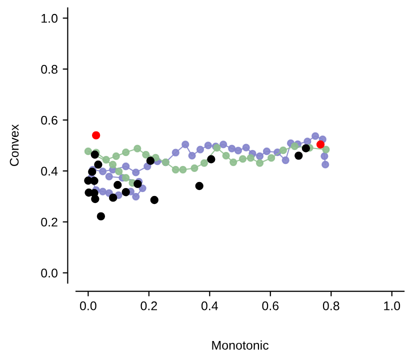  What do you see at coordinates (49, 69) in the screenshot?
I see `y-tick-label: 0.8` at bounding box center [49, 69].